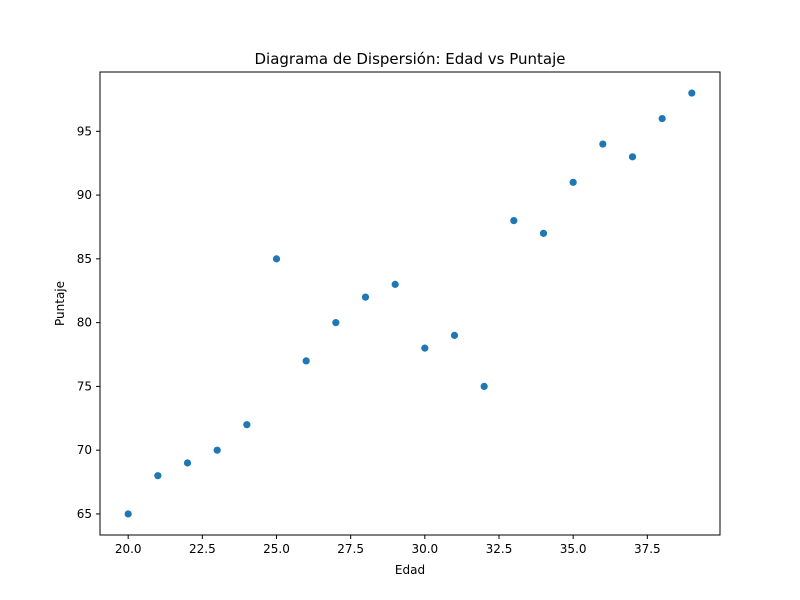 This screenshot has height=600, width=800. I want to click on y-tick-label: 70, so click(84, 450).